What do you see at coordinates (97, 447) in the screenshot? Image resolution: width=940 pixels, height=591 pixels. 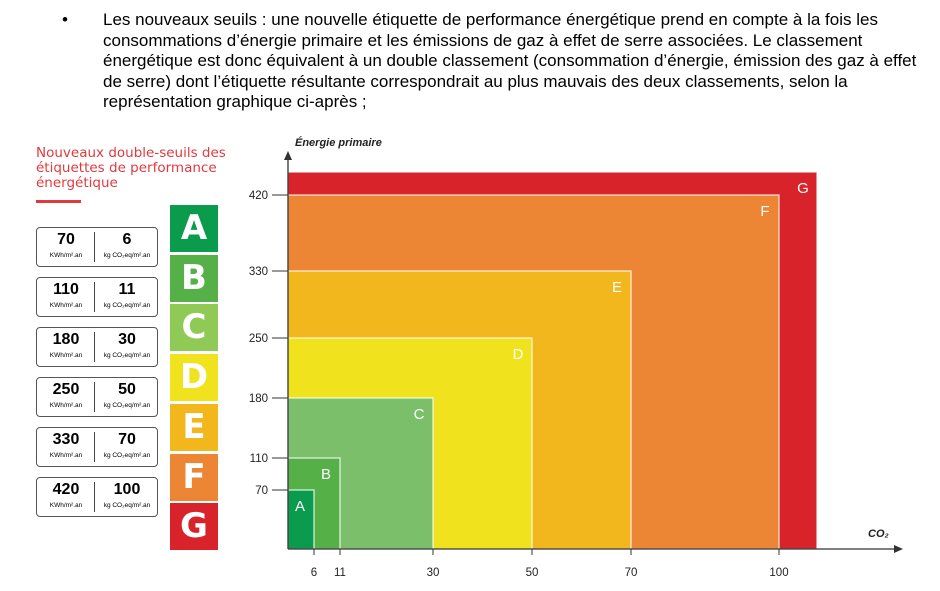 I see `threshold-label: 330 70 KWh/m².an kg CO₂eq/m².an` at bounding box center [97, 447].